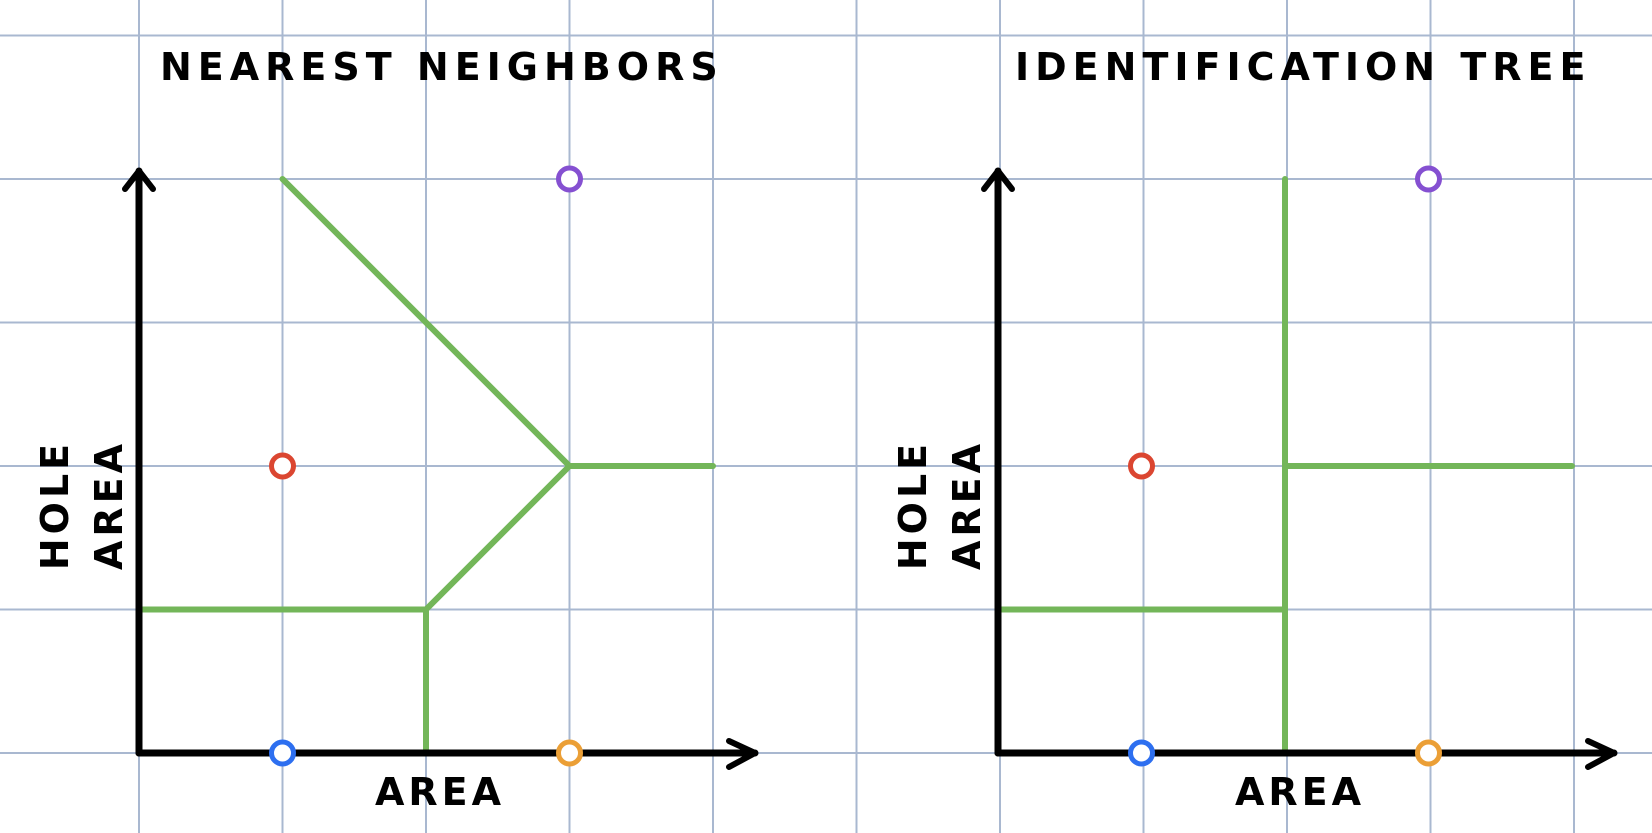 The image size is (1652, 833). I want to click on panel-title: NEAREST NEIGHBORS, so click(442, 67).